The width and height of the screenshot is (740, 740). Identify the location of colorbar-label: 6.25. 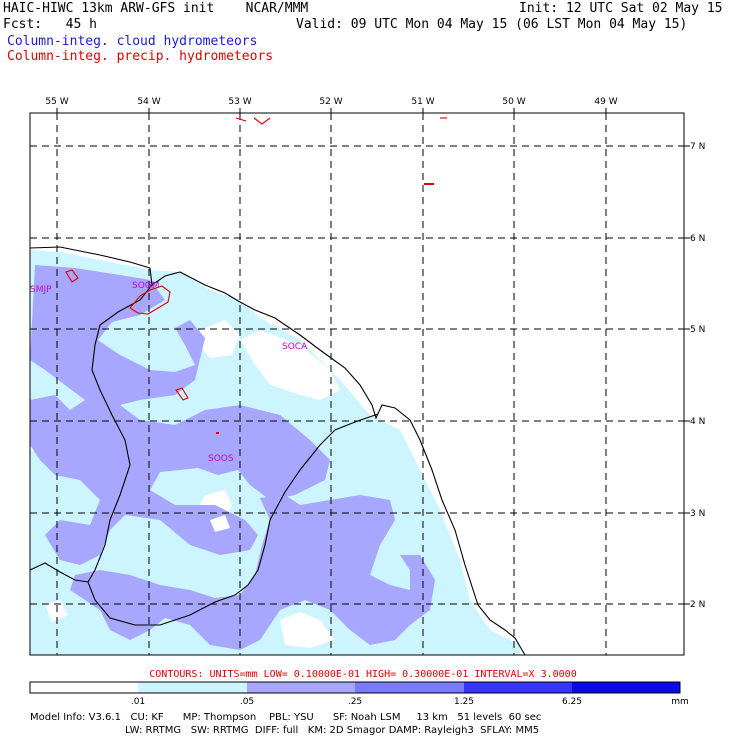
(572, 702).